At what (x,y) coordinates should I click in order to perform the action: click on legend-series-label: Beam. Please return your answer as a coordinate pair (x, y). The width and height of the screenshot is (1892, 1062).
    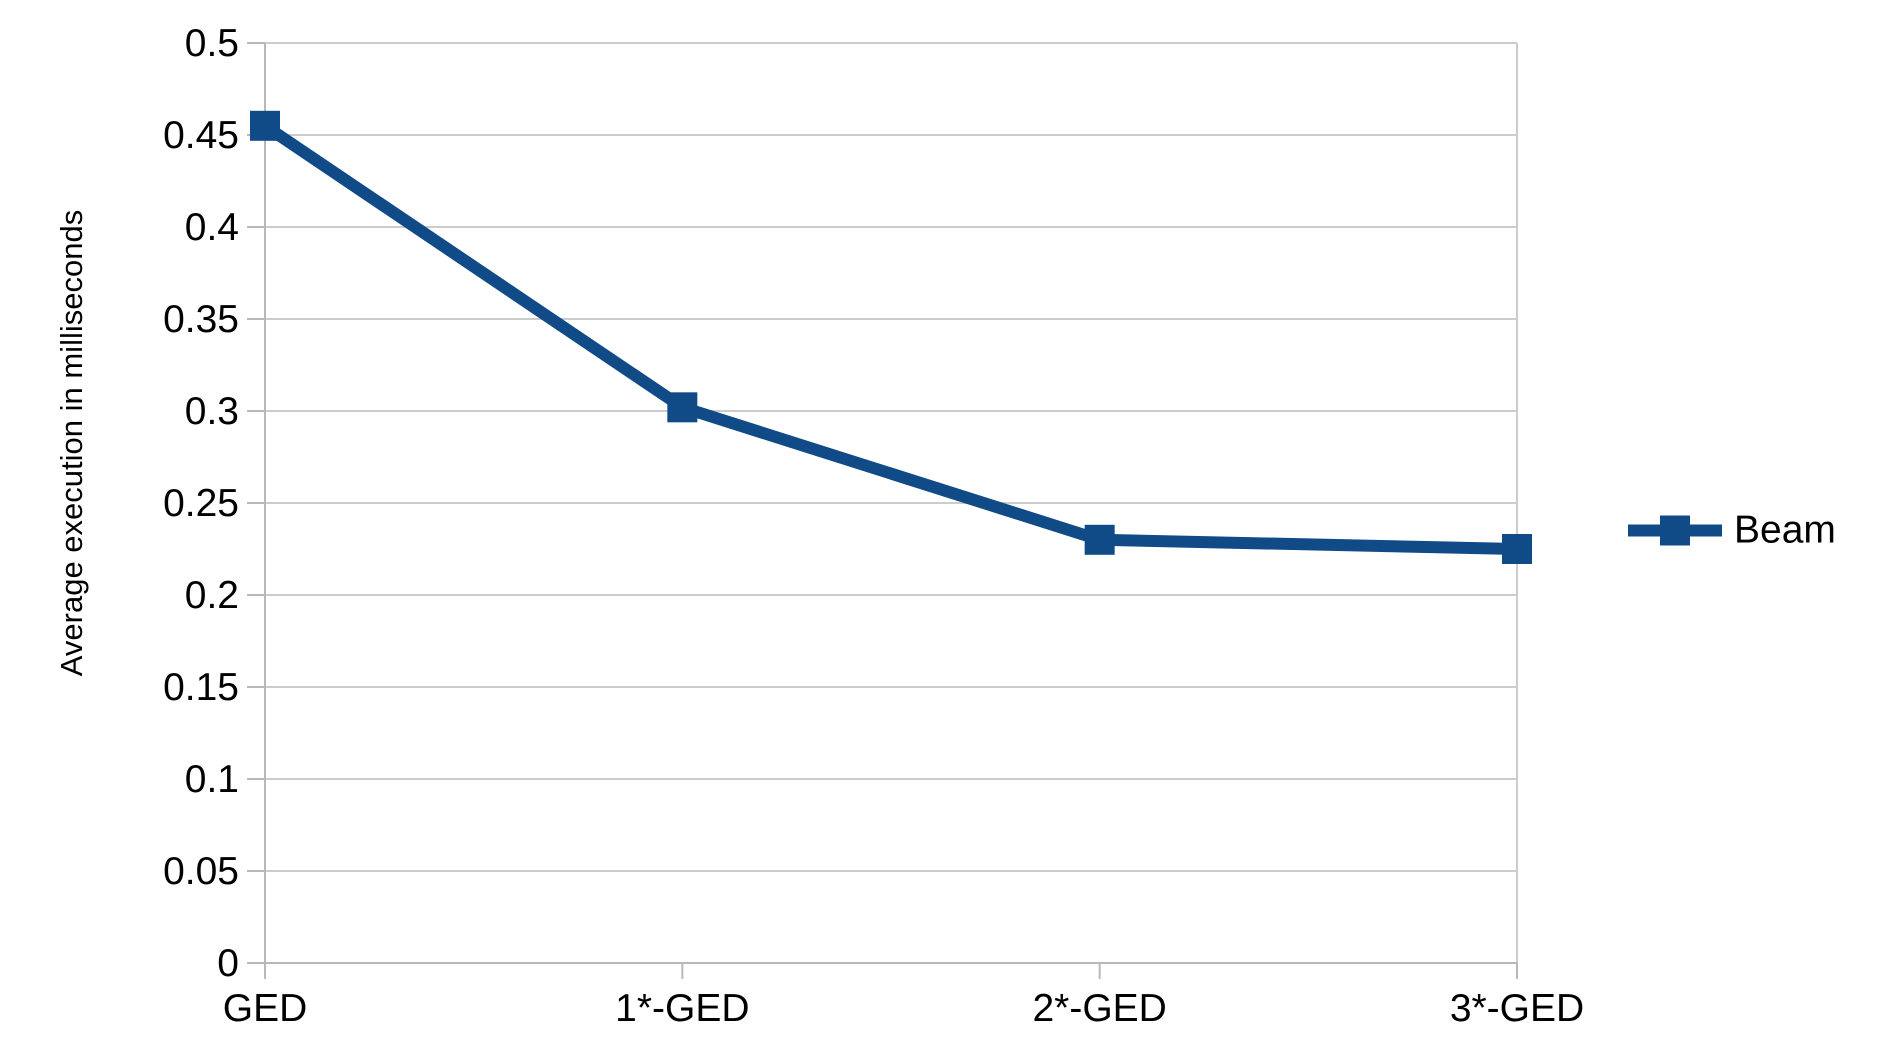
    Looking at the image, I should click on (1785, 530).